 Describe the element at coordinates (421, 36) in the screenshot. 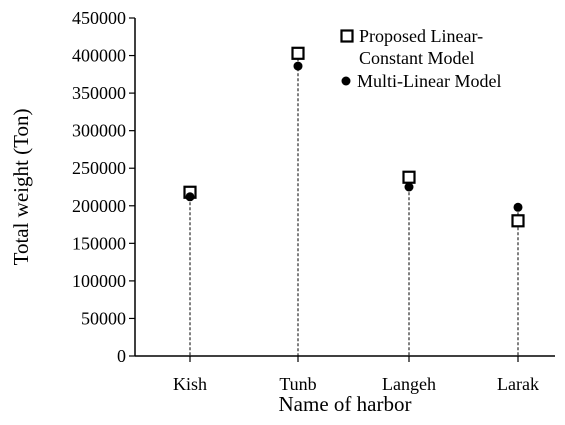

I see `legend-label-linear-constant-line1: Proposed Linear-` at that location.